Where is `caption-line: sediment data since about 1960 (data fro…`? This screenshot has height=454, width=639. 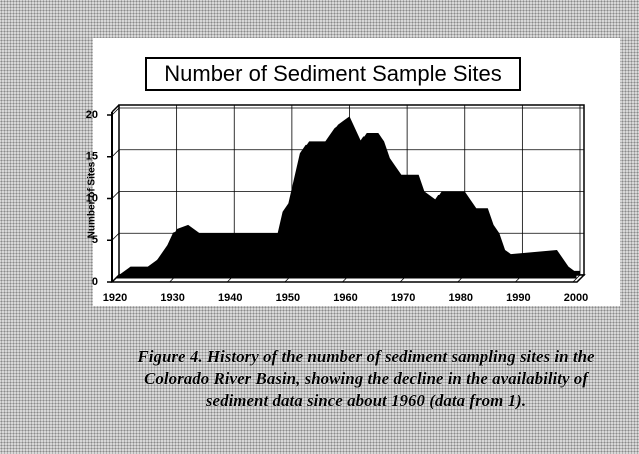
caption-line: sediment data since about 1960 (data fro… is located at coordinates (365, 400).